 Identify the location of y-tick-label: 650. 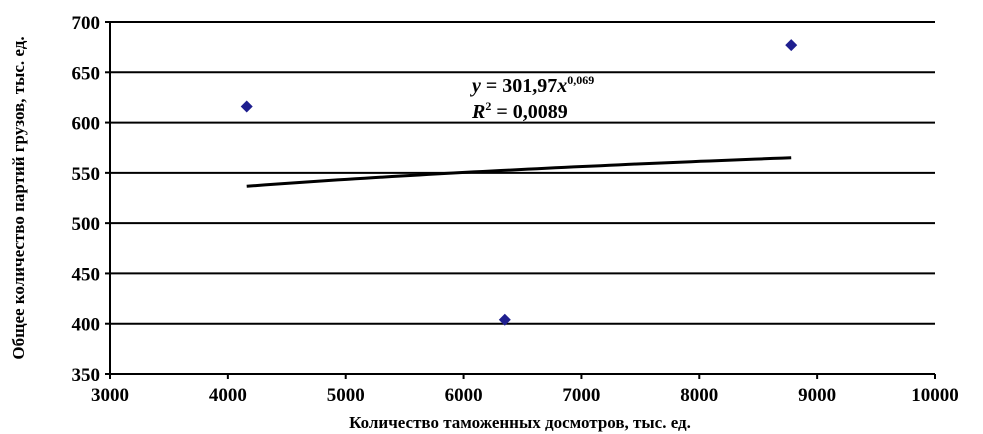
(86, 73).